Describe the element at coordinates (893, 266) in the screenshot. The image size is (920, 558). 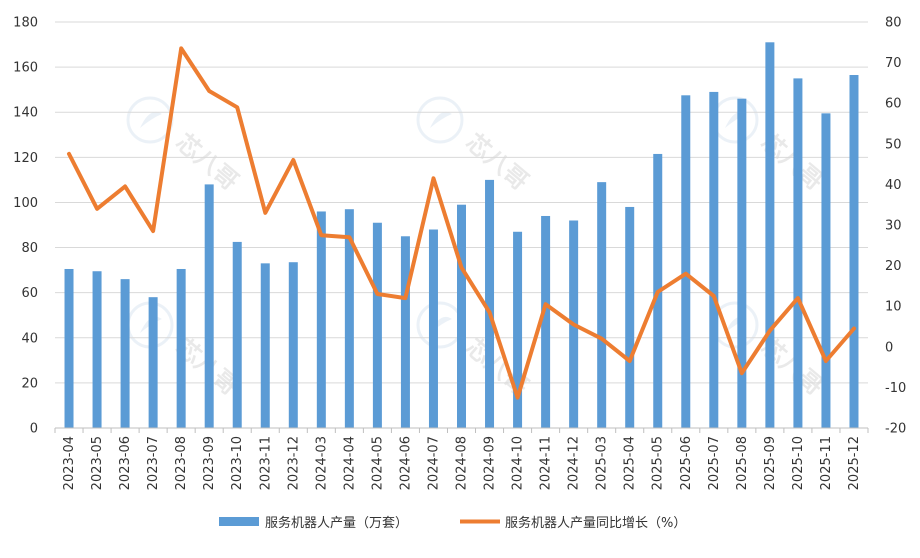
I see `y-axis-right-tick-label: 20` at that location.